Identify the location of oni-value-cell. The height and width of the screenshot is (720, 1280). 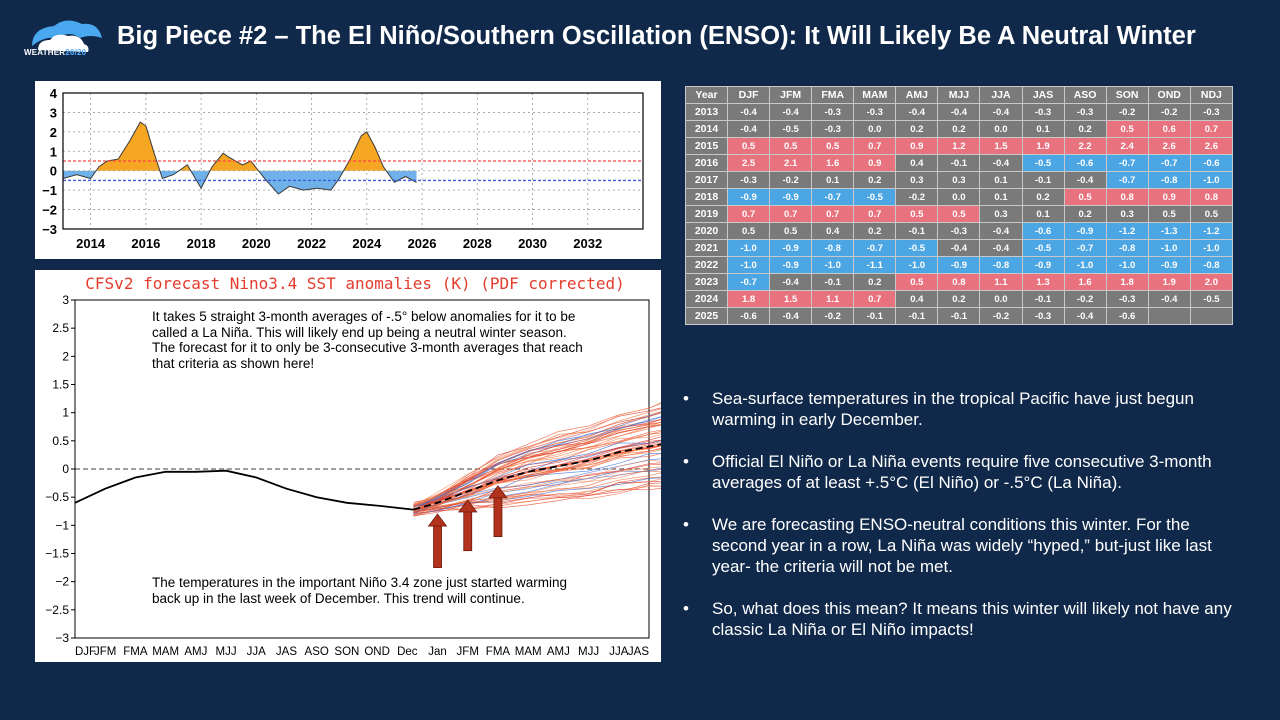
(1169, 316).